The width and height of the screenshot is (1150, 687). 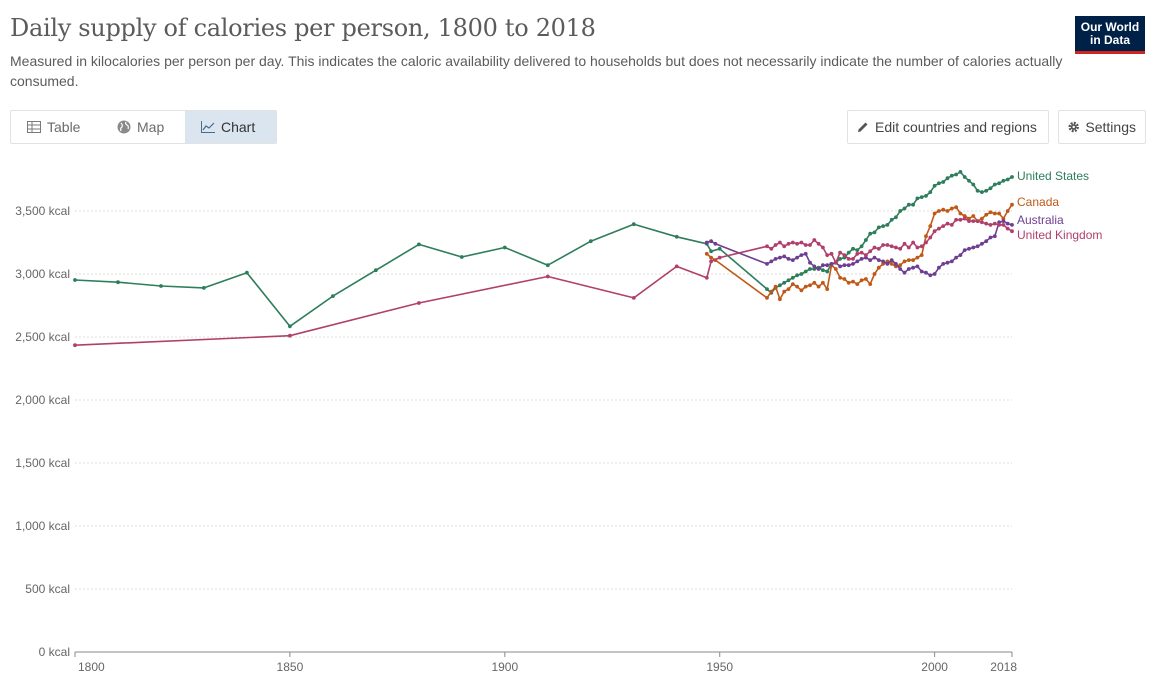 I want to click on y-tick-label: 2,000 kcal, so click(x=42, y=400).